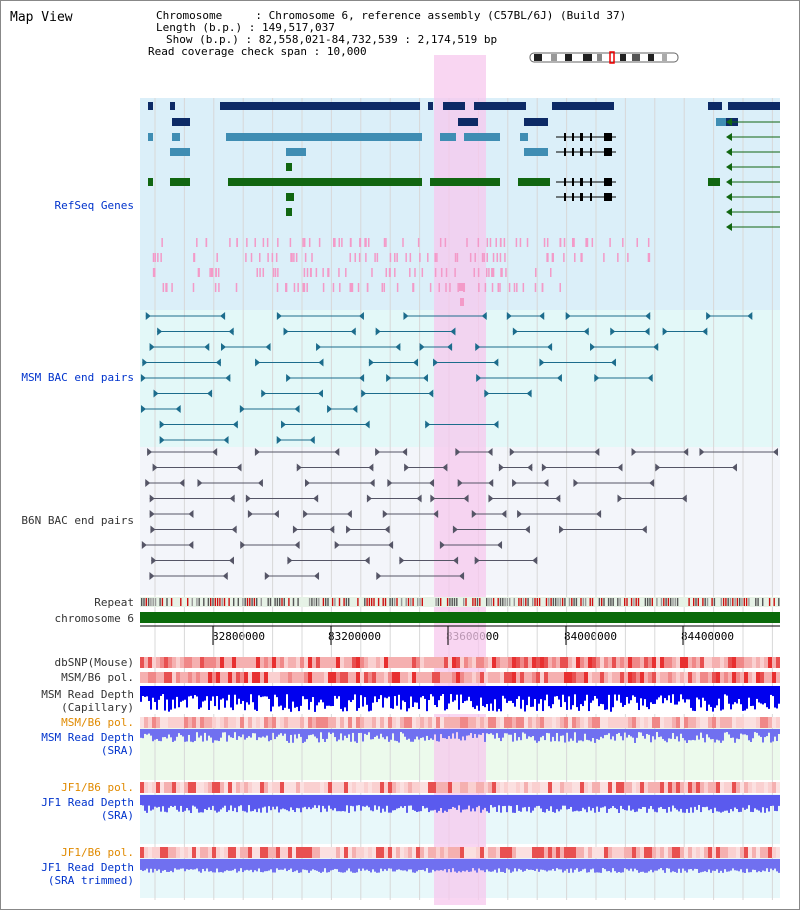 The width and height of the screenshot is (800, 910). I want to click on selected-region-highlight, so click(460, 480).